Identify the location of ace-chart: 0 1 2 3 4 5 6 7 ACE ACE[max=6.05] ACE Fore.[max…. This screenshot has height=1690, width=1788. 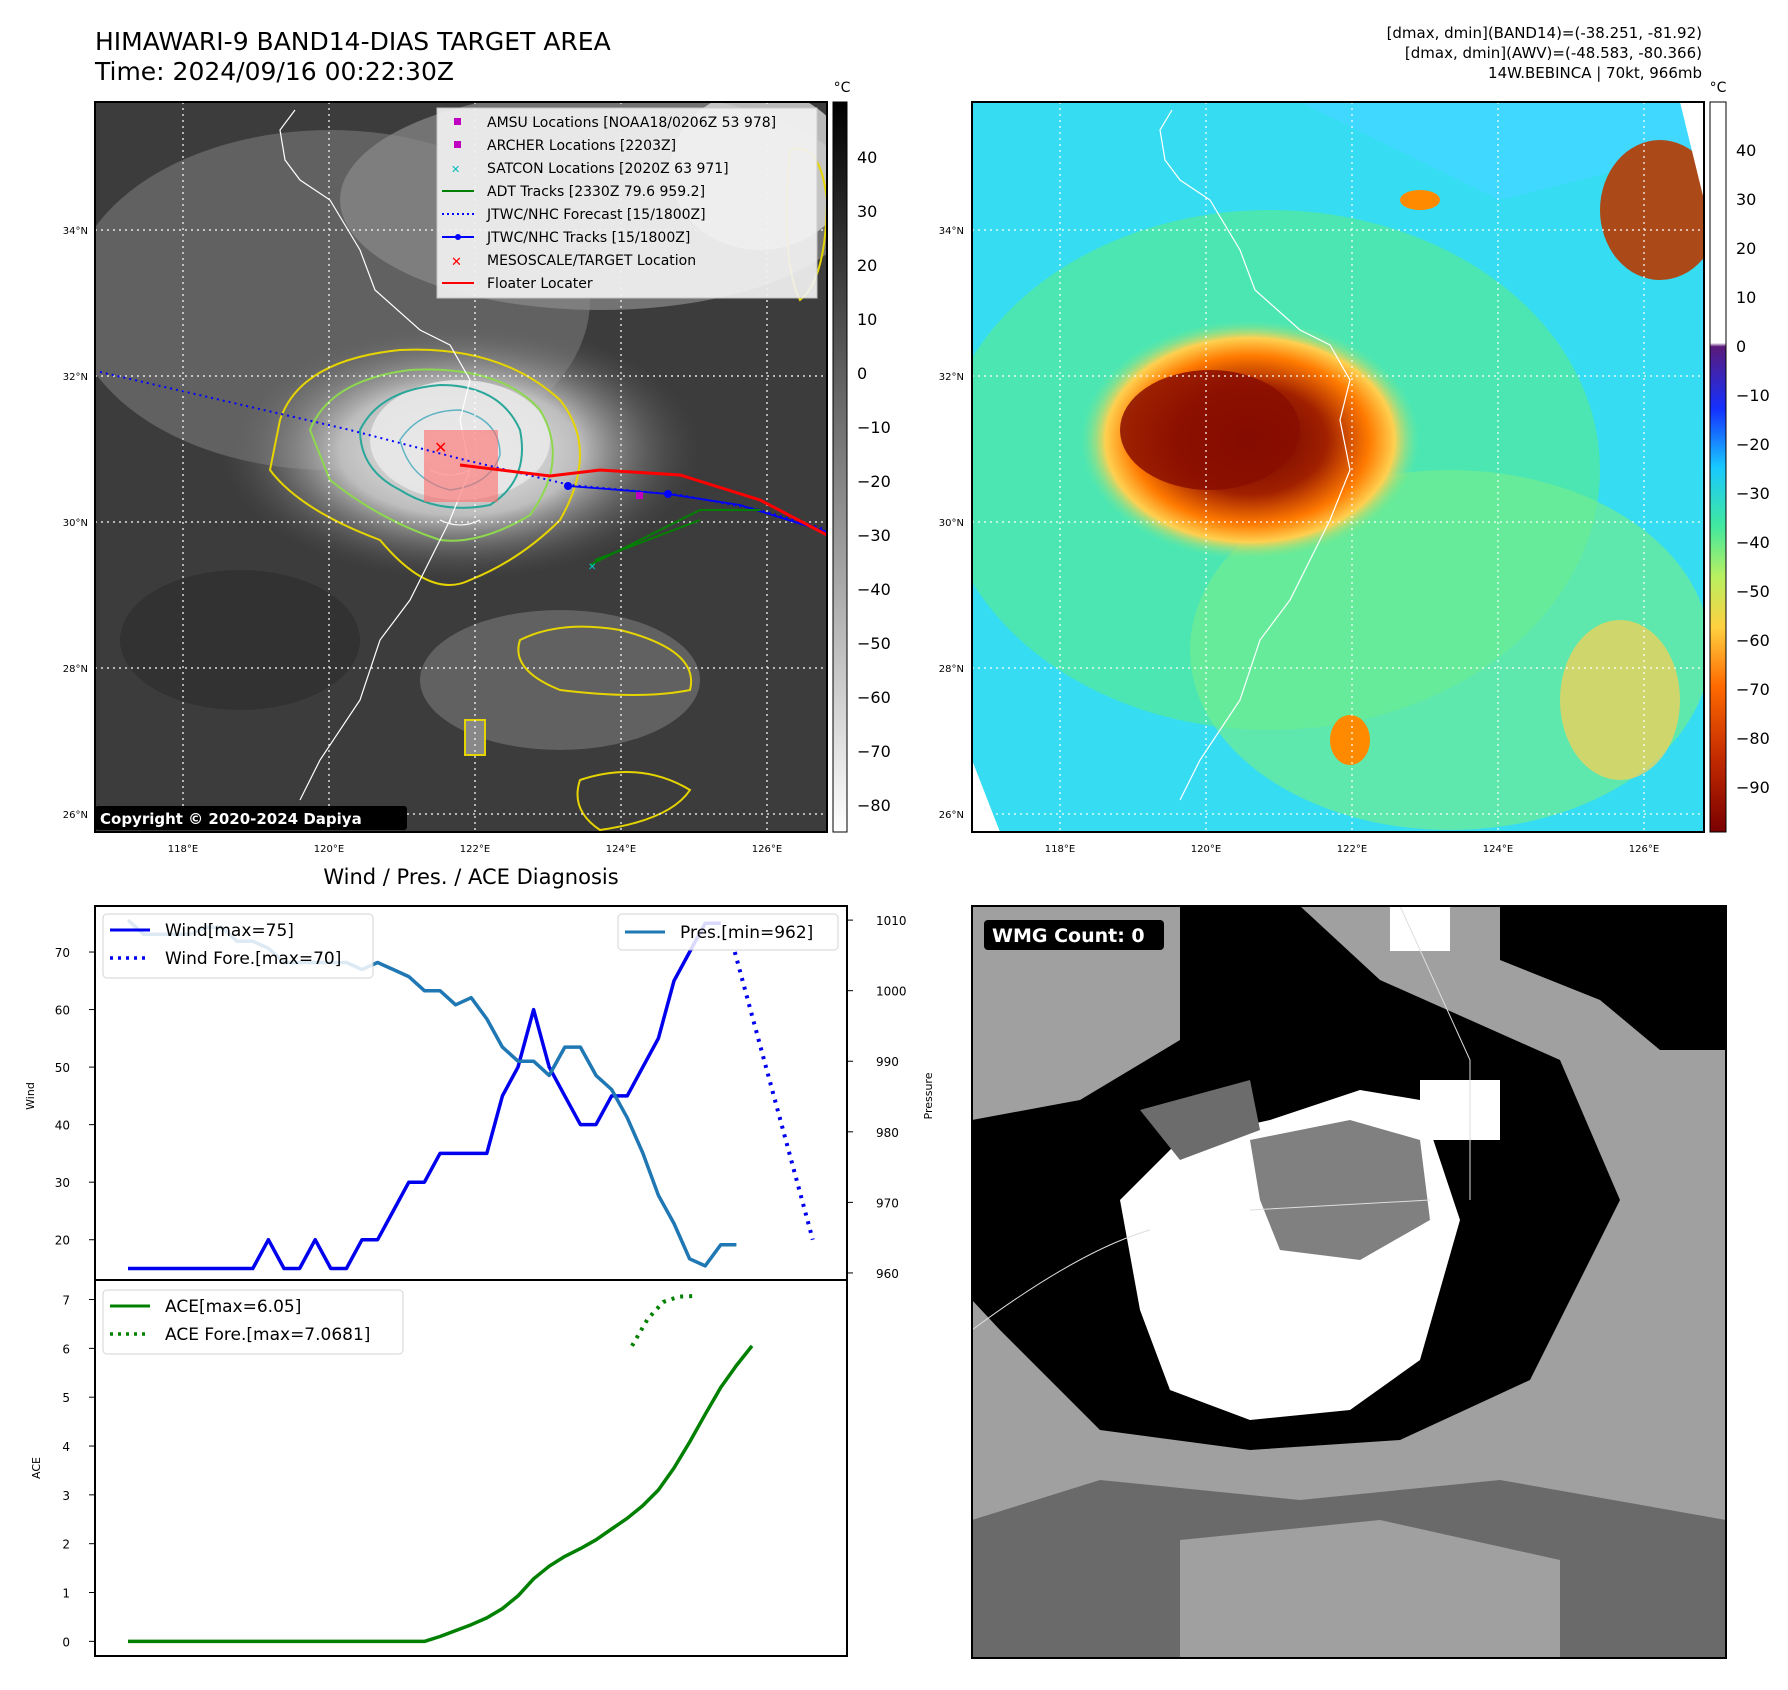
(439, 1468).